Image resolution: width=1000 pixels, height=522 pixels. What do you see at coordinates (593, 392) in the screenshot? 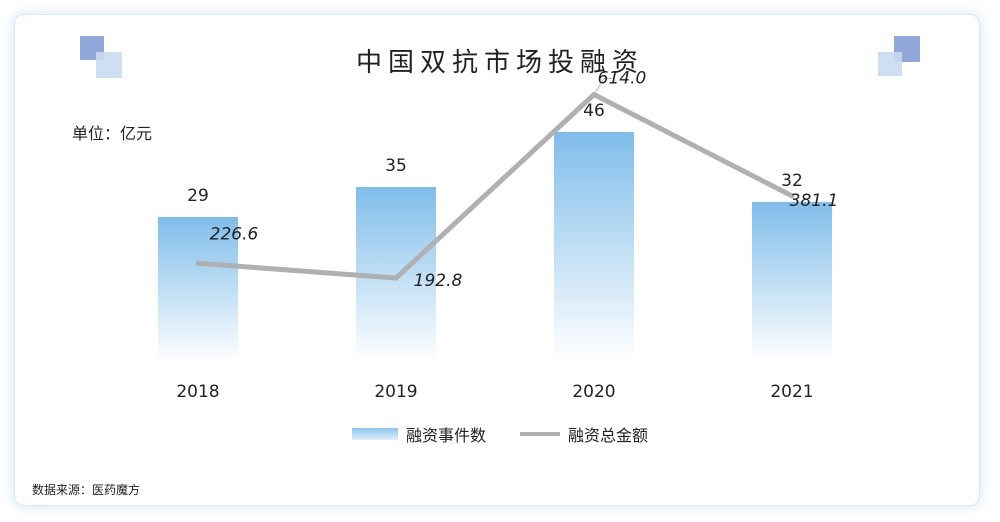
I see `x-tick-label: 2020` at bounding box center [593, 392].